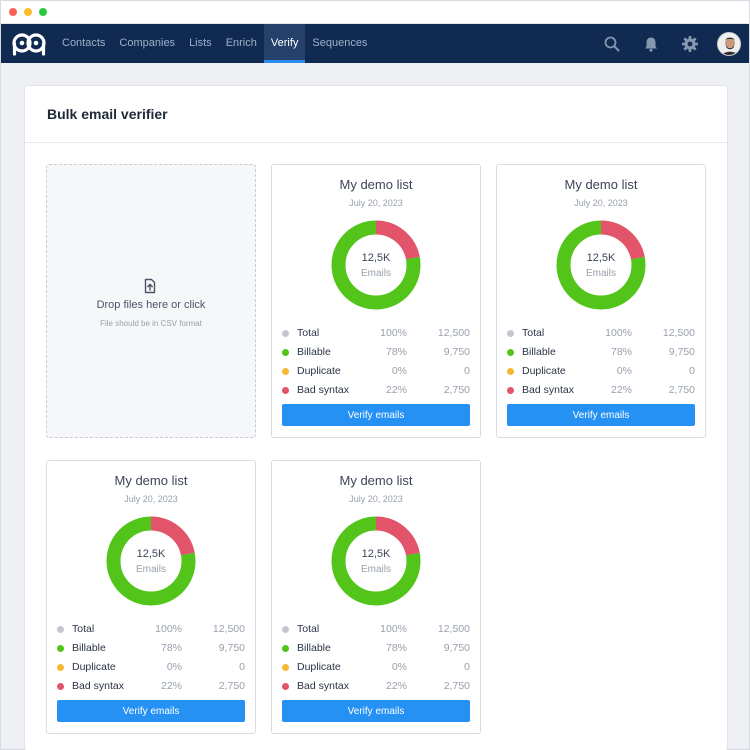  Describe the element at coordinates (284, 43) in the screenshot. I see `nav-item-verify: Verify` at that location.